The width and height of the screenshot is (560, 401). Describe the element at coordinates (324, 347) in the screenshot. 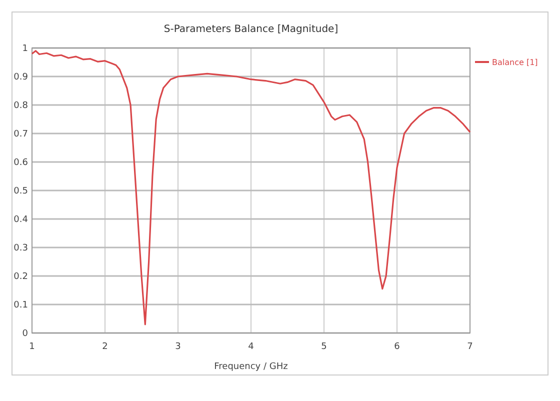

I see `x-tick-label: 5` at that location.